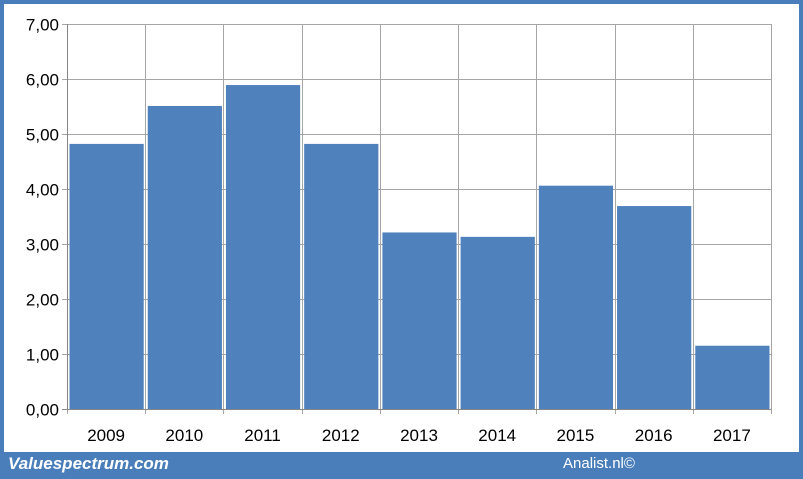  I want to click on y-tick-label: 0,00, so click(42, 410).